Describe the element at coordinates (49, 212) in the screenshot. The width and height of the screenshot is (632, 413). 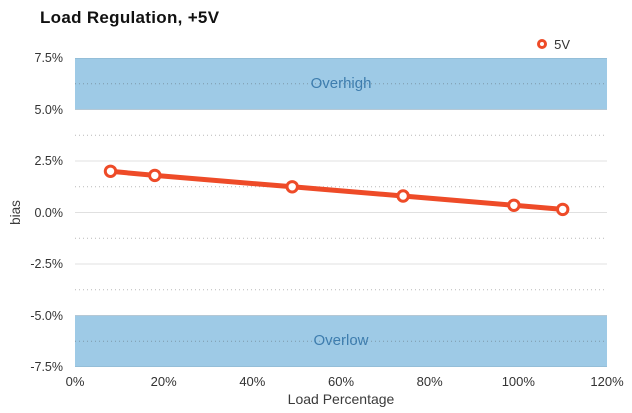
I see `y-axis-tick-label: 0.0%` at that location.